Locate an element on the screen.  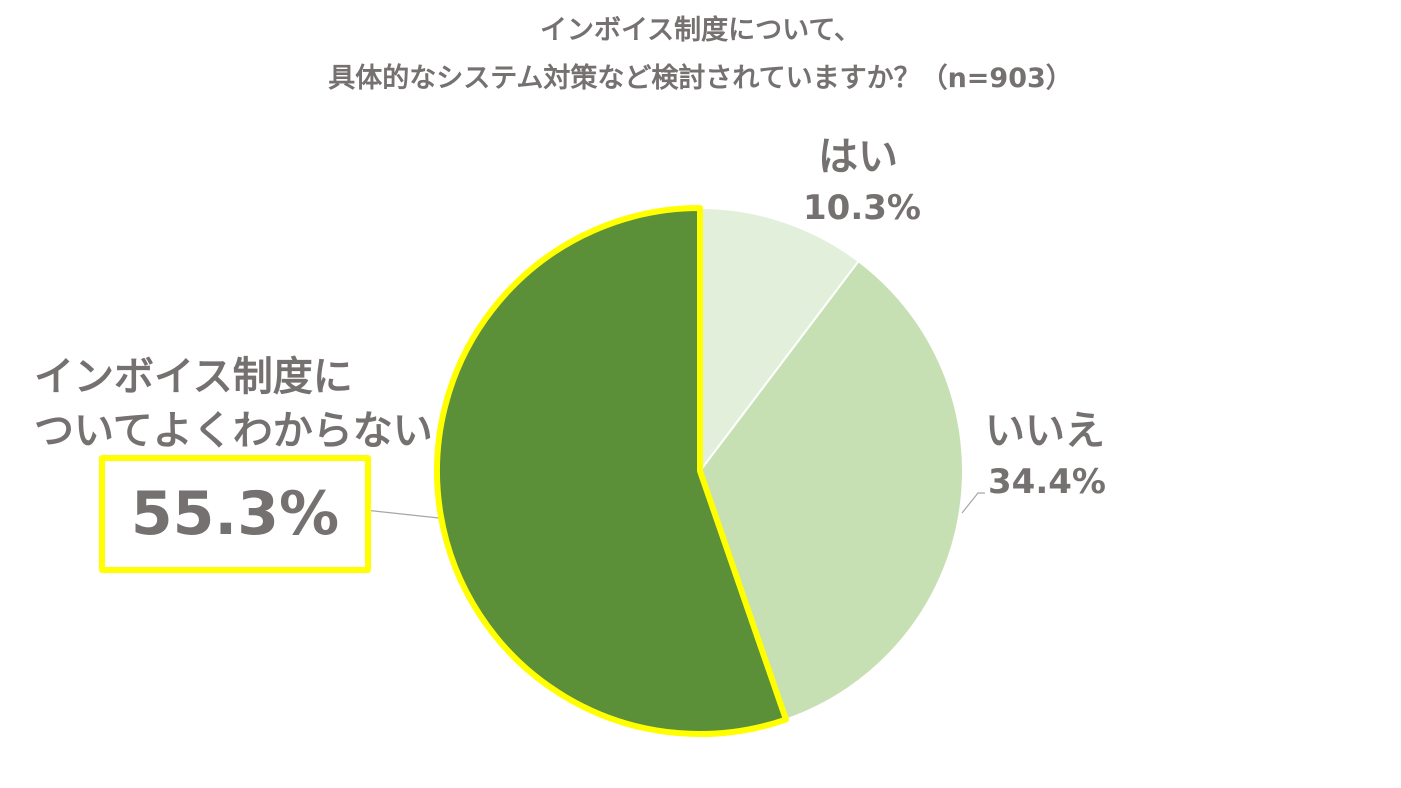
label-iie-name: いいえ is located at coordinates (1045, 431).